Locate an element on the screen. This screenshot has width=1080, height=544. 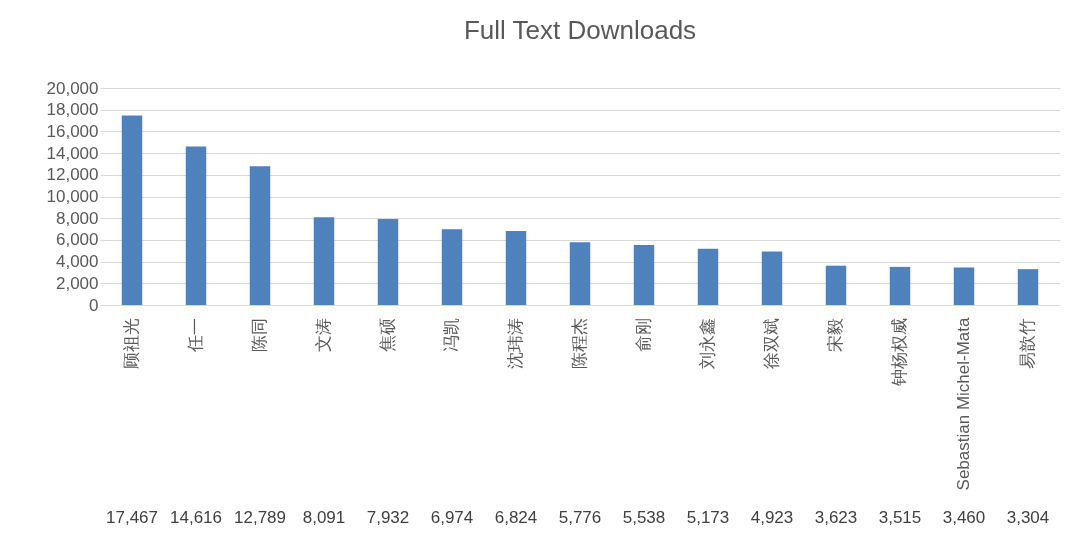
y-tick-label: 16,000 is located at coordinates (72, 131).